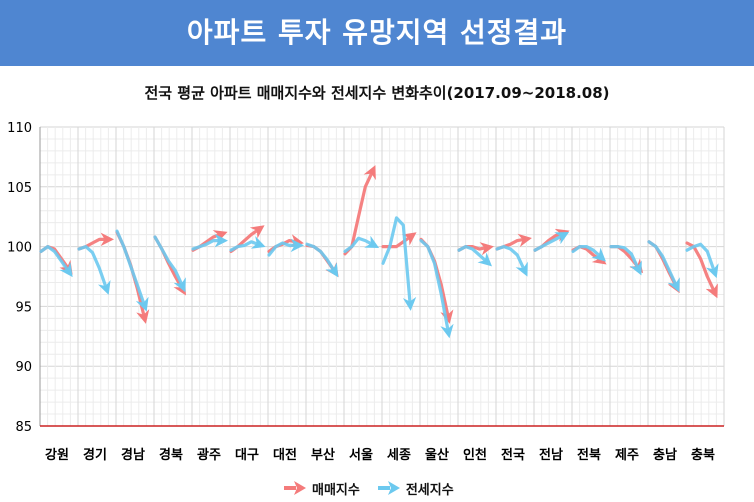  What do you see at coordinates (336, 490) in the screenshot?
I see `legend-label-sale: 매매지수` at bounding box center [336, 490].